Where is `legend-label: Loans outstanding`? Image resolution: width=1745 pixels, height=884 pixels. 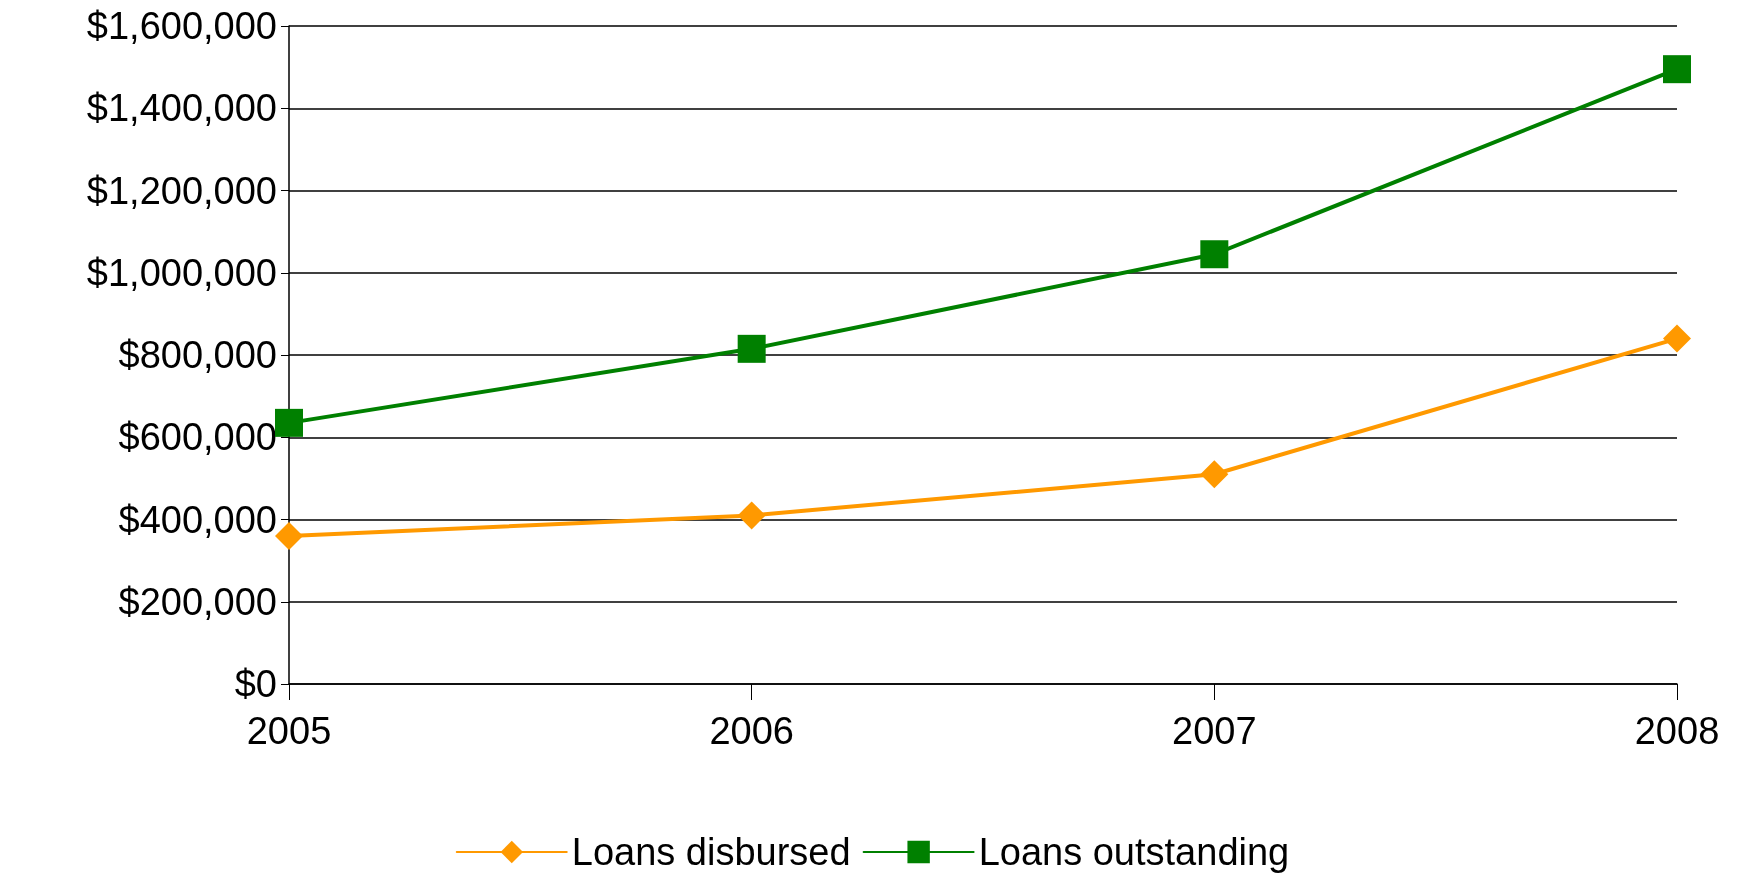 legend-label: Loans outstanding is located at coordinates (1134, 852).